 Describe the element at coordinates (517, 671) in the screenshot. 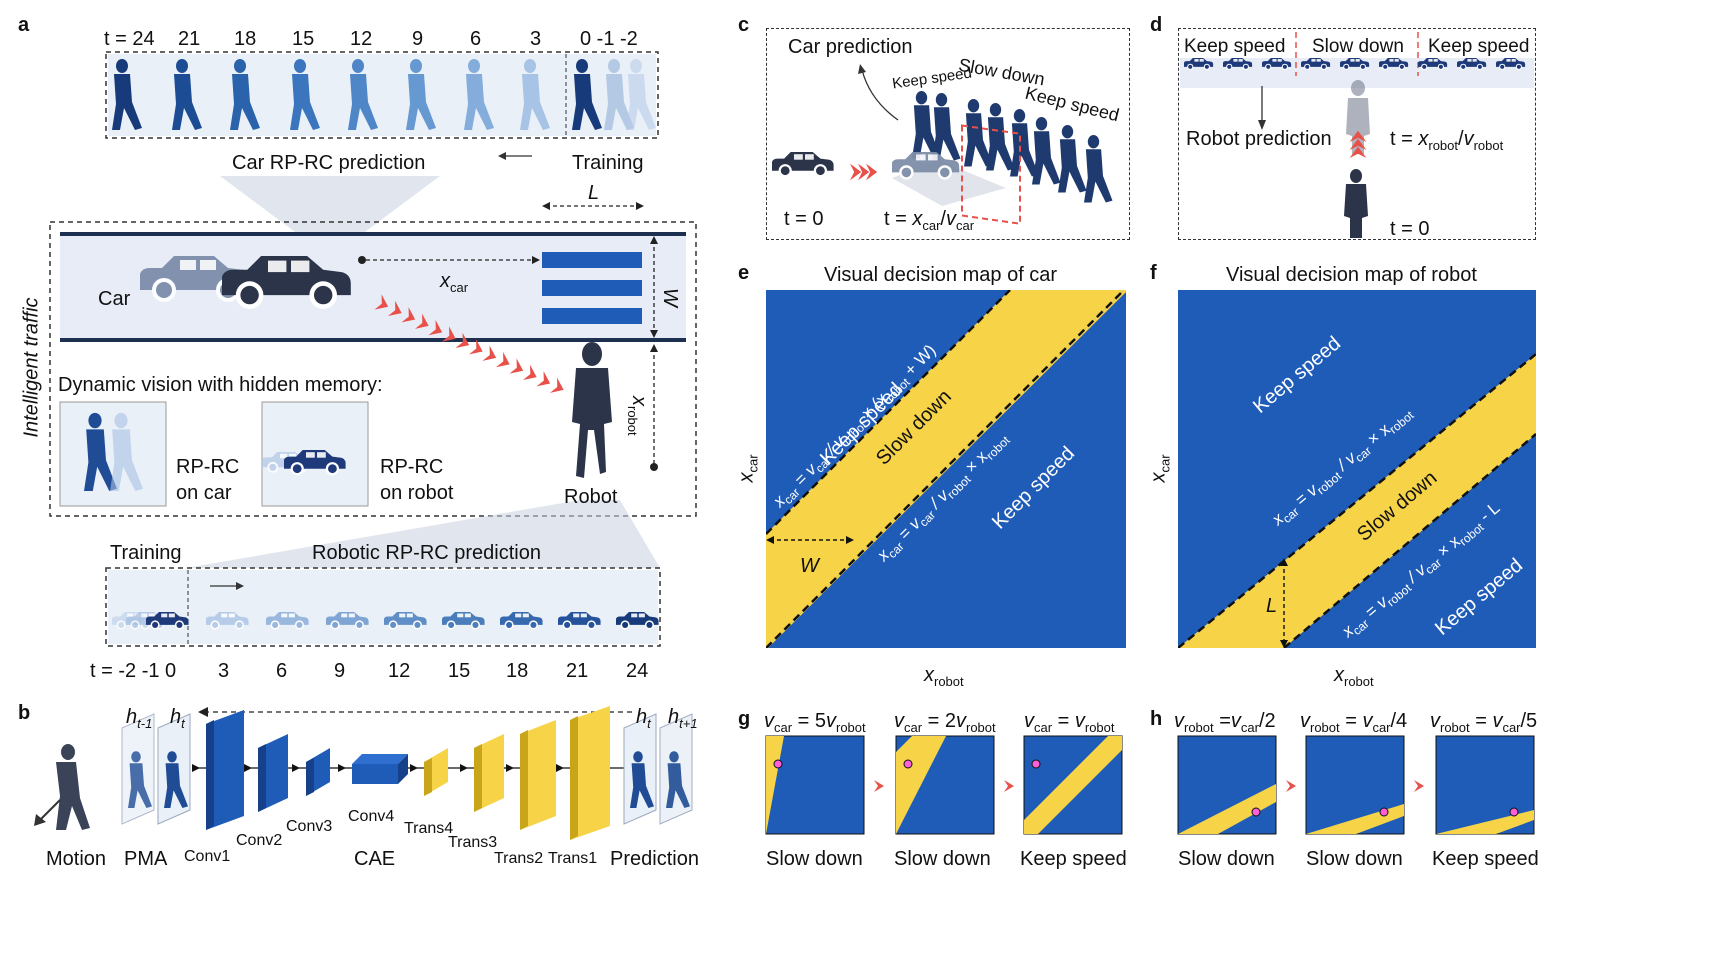

I see `time-label: 18` at that location.